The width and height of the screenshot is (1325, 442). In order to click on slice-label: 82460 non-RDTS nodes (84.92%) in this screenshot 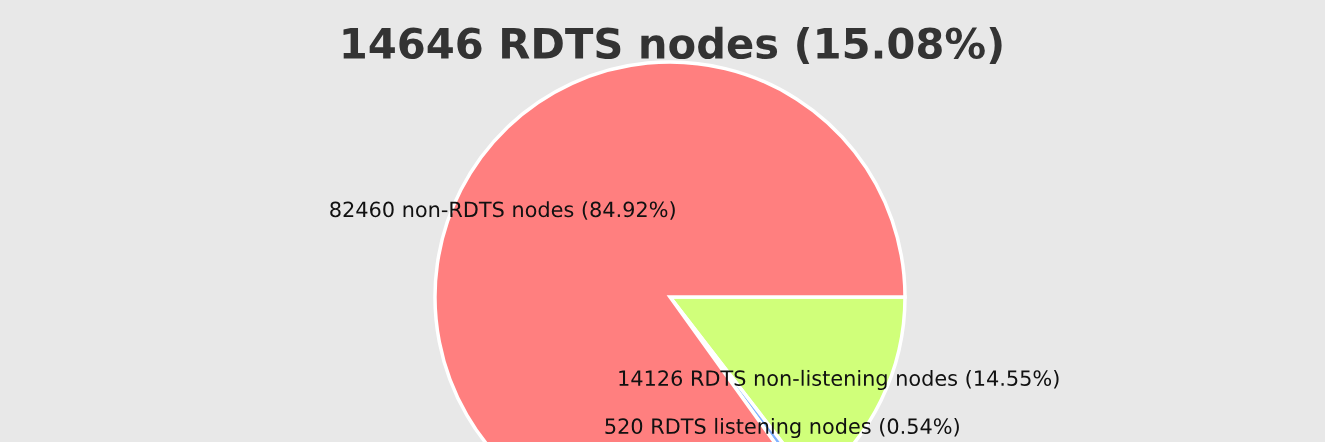, I will do `click(502, 210)`.